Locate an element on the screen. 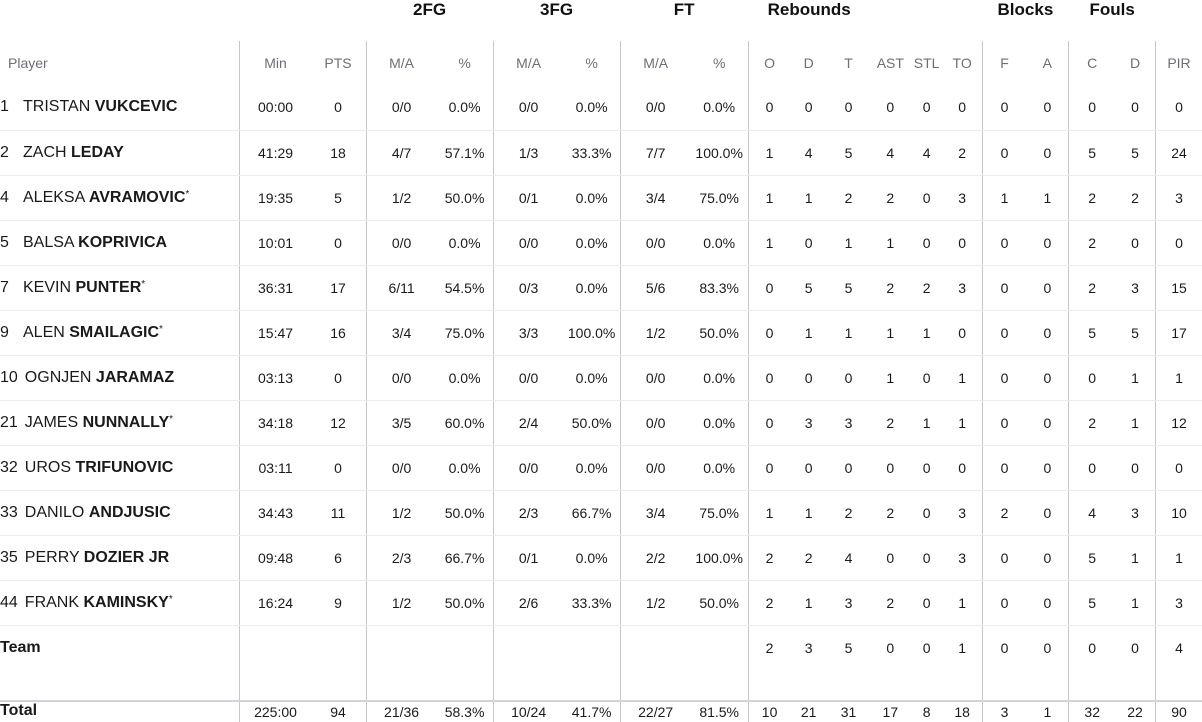 This screenshot has width=1202, height=722. player-name-cell: 1 TRISTAN VUKCEVIC is located at coordinates (120, 108).